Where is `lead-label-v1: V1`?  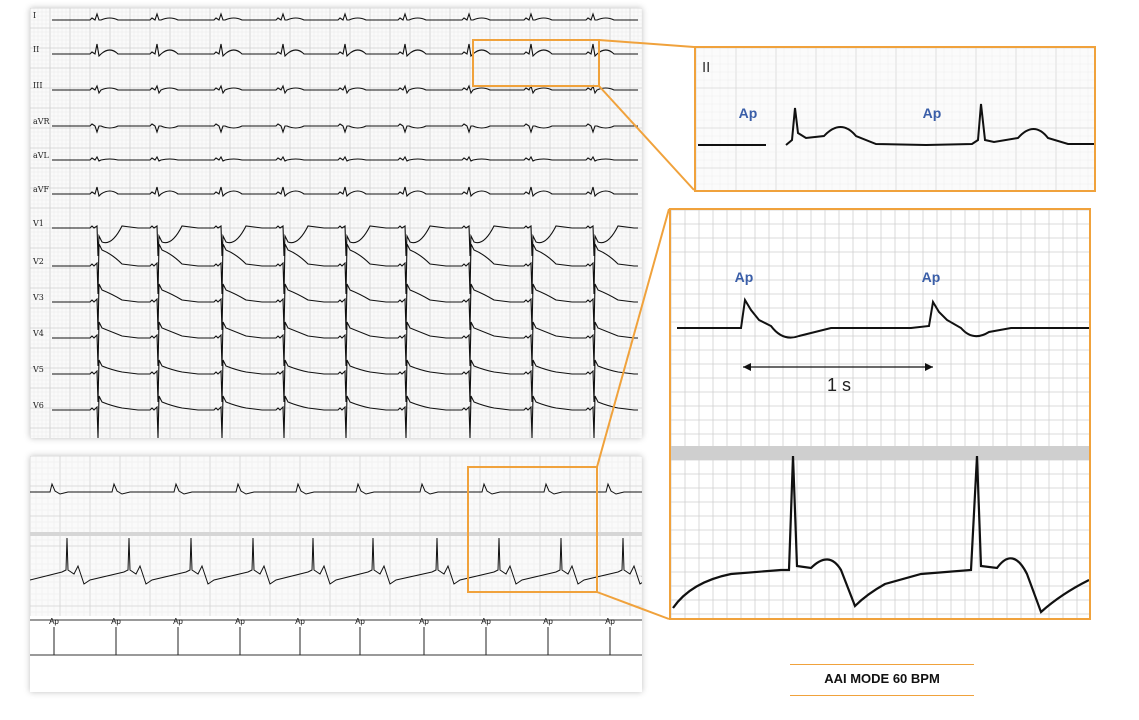
lead-label-v1: V1 is located at coordinates (38, 223).